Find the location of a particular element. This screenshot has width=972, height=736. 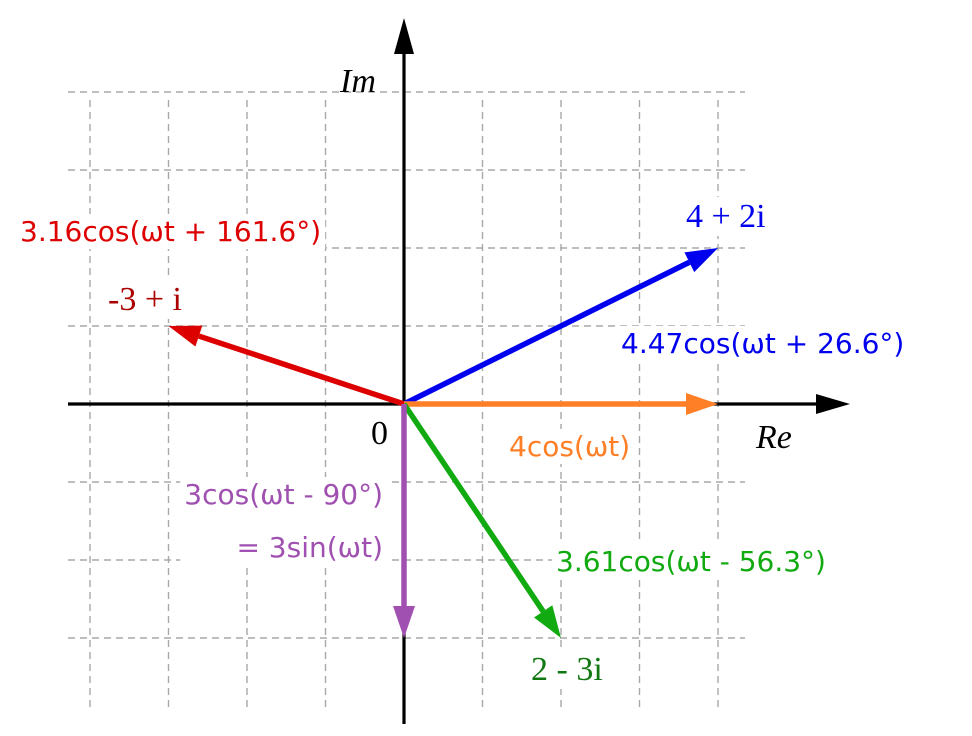

v-red-arrowhead is located at coordinates (185, 336).